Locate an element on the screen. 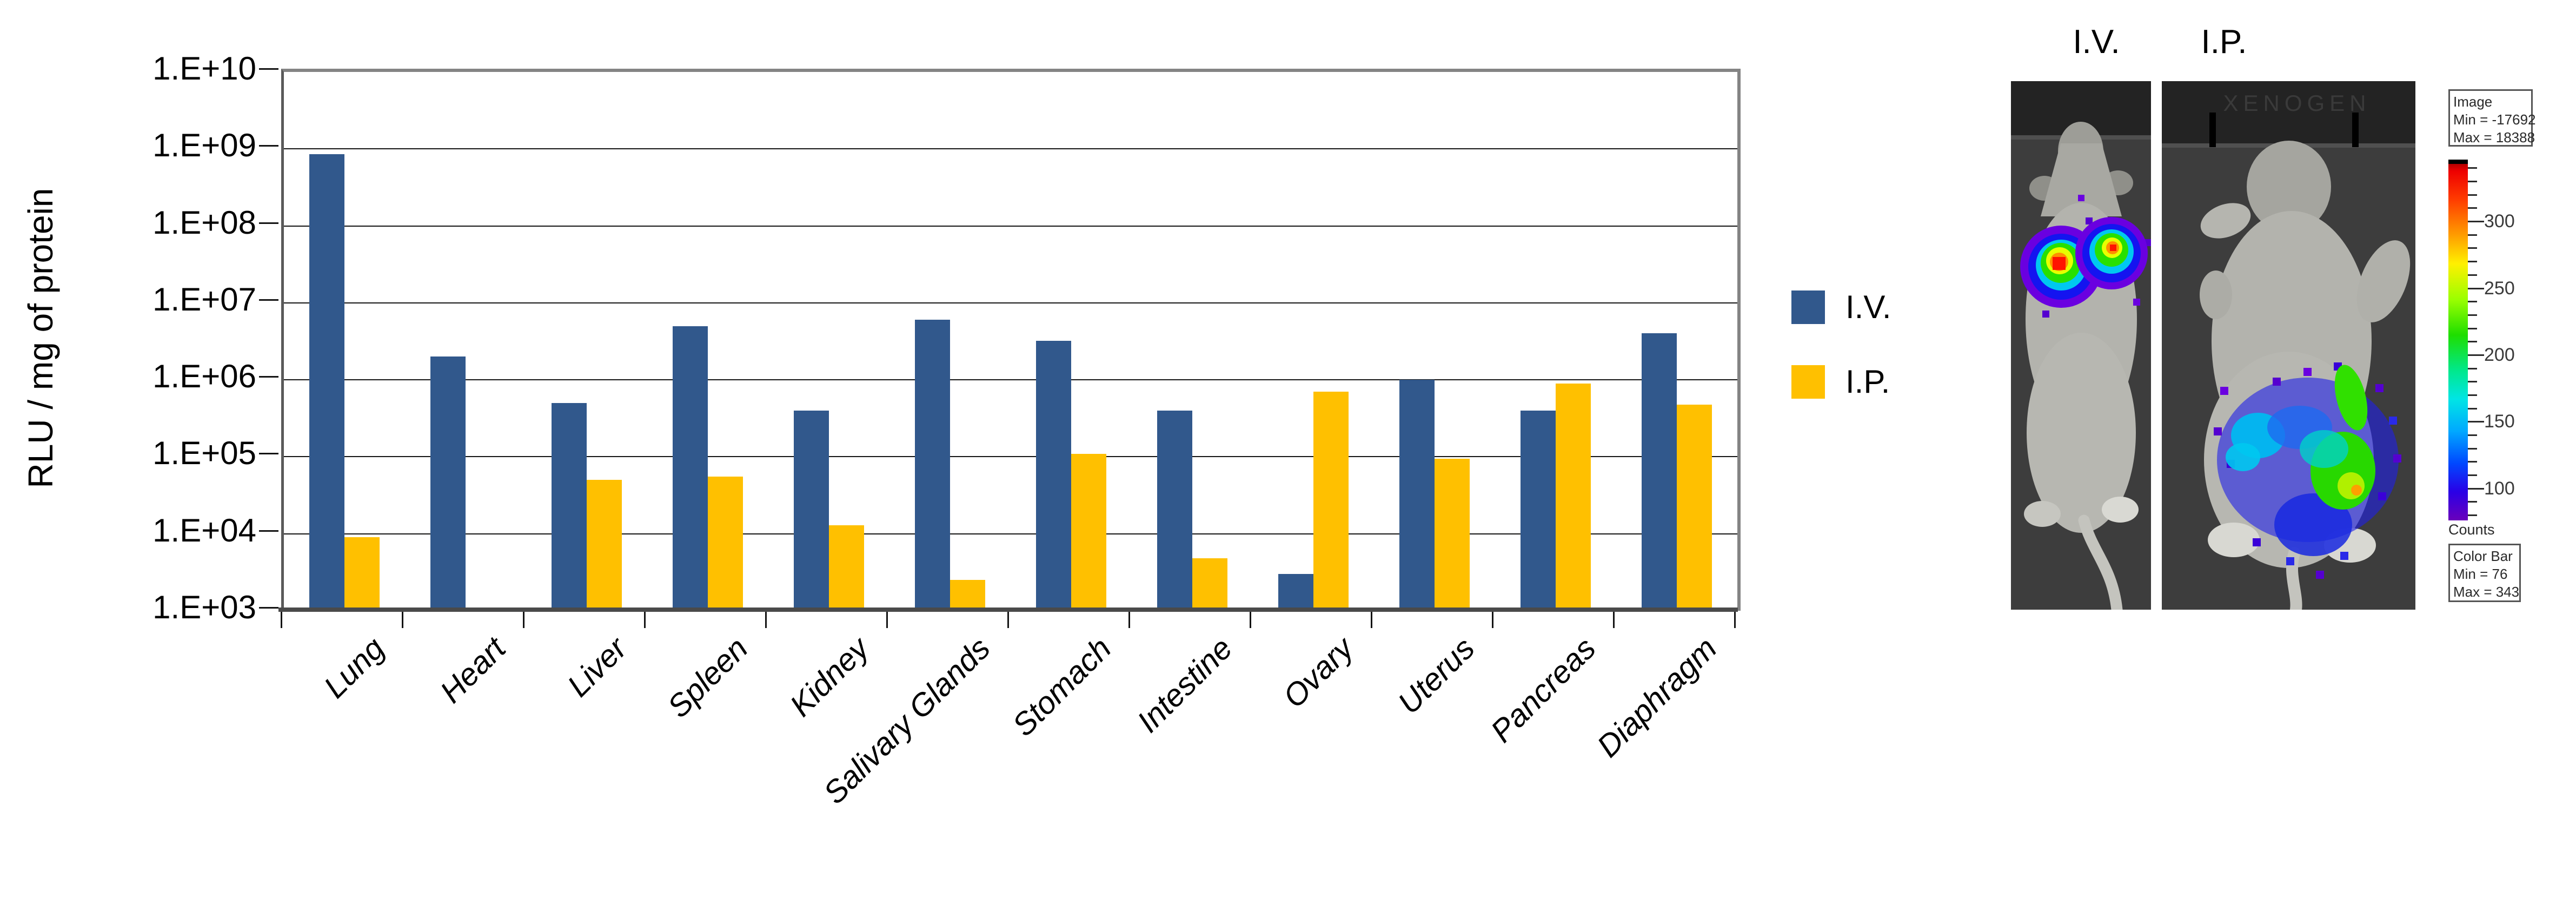 This screenshot has width=2576, height=898. mouse-photo-ip: XENOGEN is located at coordinates (2288, 346).